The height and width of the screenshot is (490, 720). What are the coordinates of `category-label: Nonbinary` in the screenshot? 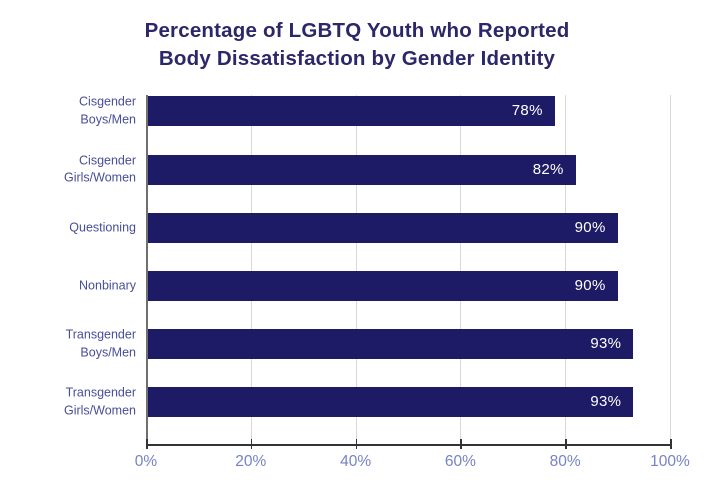 It's located at (107, 285).